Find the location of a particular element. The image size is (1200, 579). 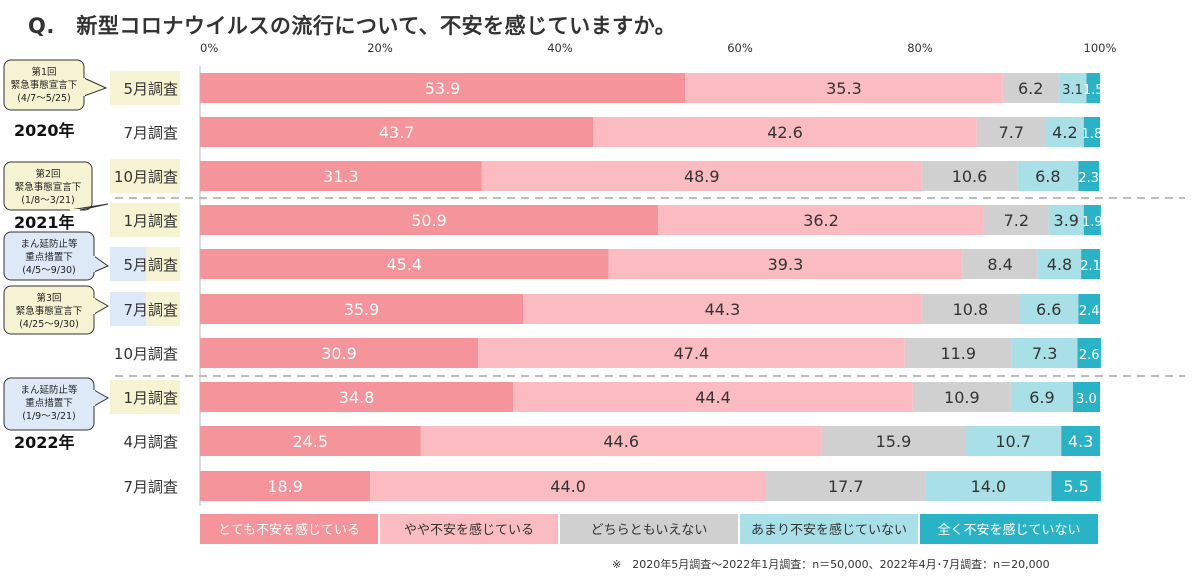

legend-label: あまり不安を感じていない is located at coordinates (829, 530).